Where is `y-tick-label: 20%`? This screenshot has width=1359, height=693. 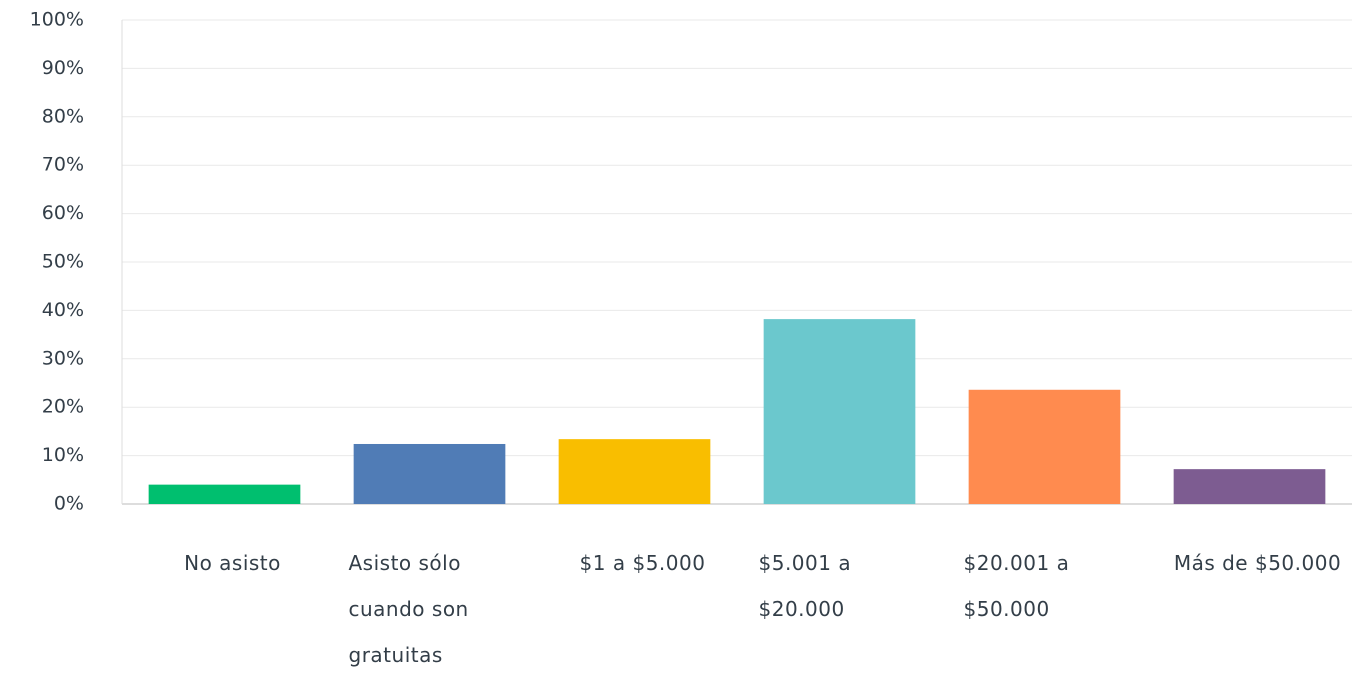 y-tick-label: 20% is located at coordinates (63, 407).